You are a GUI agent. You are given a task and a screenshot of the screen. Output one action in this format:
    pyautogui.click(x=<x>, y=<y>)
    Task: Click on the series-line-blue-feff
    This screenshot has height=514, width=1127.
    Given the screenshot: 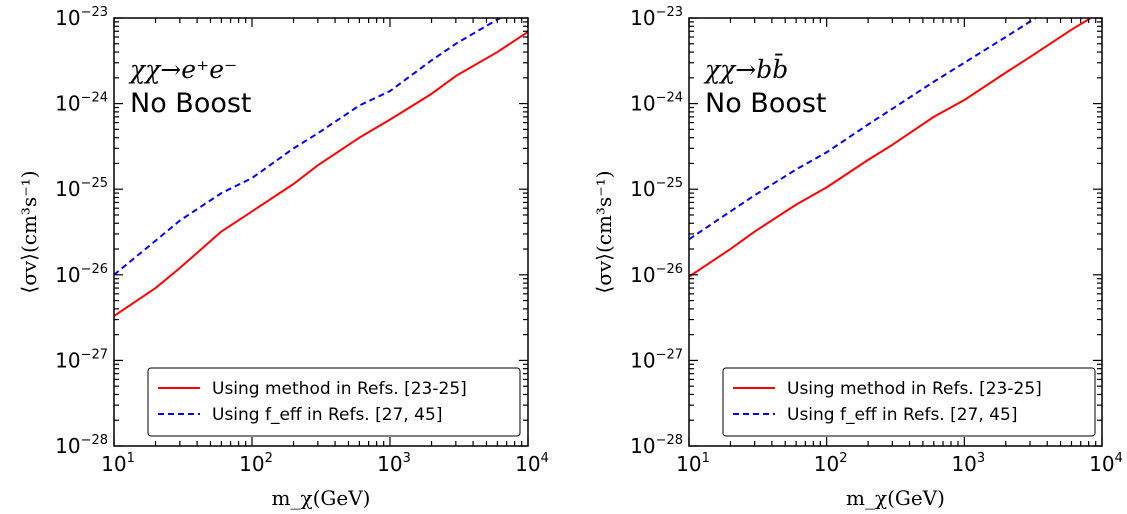 What is the action you would take?
    pyautogui.click(x=863, y=129)
    